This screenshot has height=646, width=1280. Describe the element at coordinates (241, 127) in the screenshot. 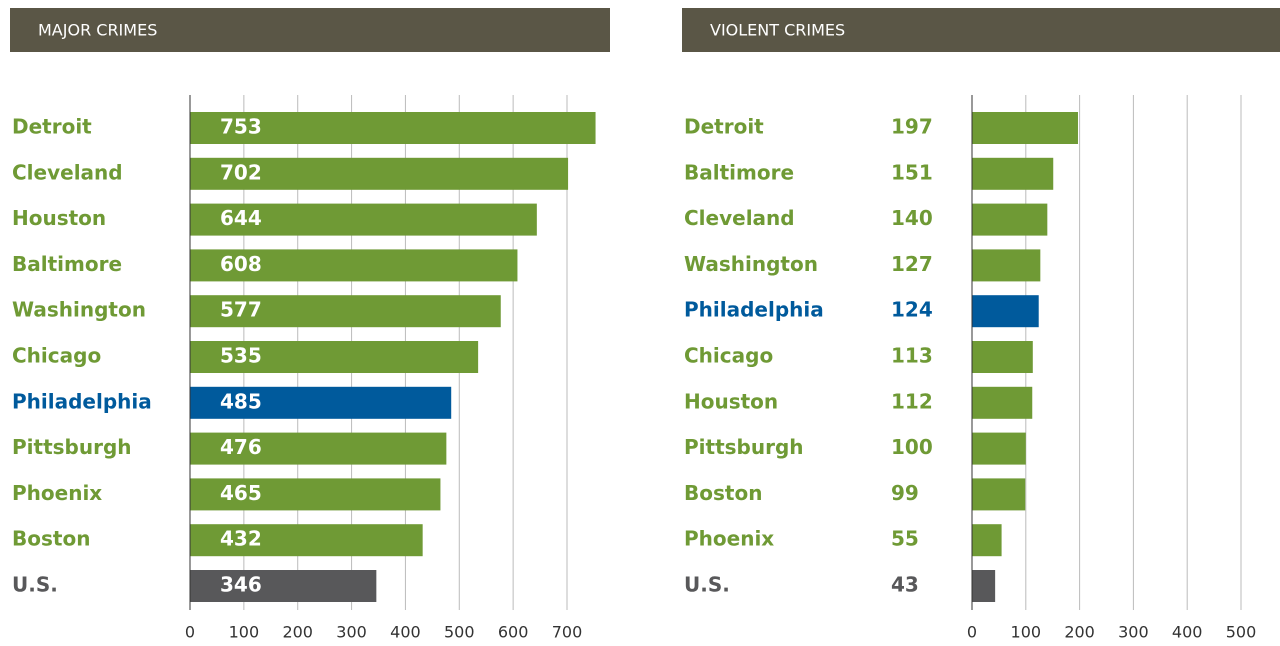

I see `value-label: 753` at that location.